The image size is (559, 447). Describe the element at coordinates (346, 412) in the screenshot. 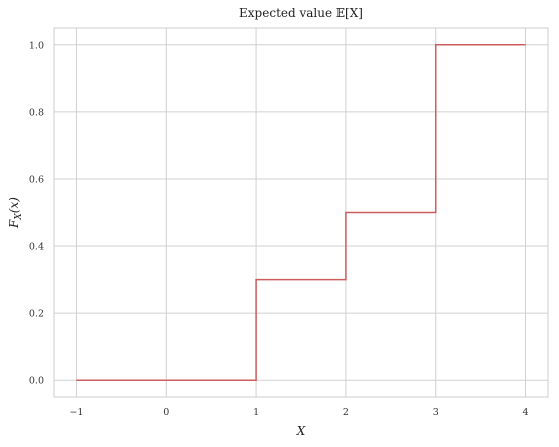

I see `x-tick-label: 2` at that location.